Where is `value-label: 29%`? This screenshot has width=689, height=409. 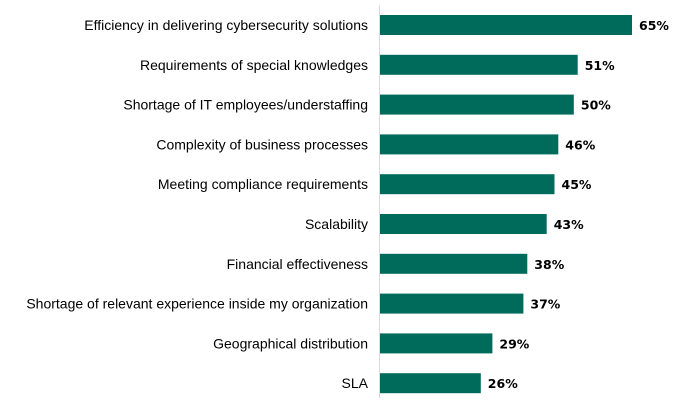 value-label: 29% is located at coordinates (514, 343).